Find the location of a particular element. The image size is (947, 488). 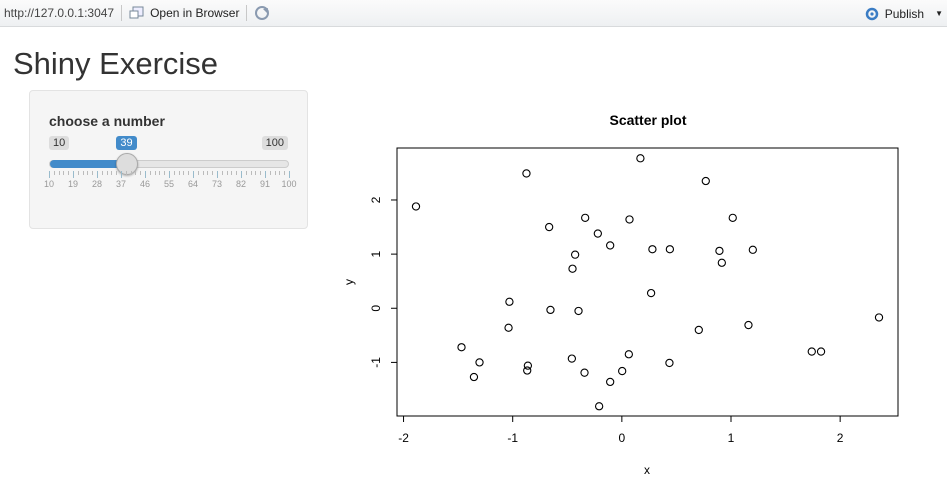

y-axis-label: y is located at coordinates (349, 282).